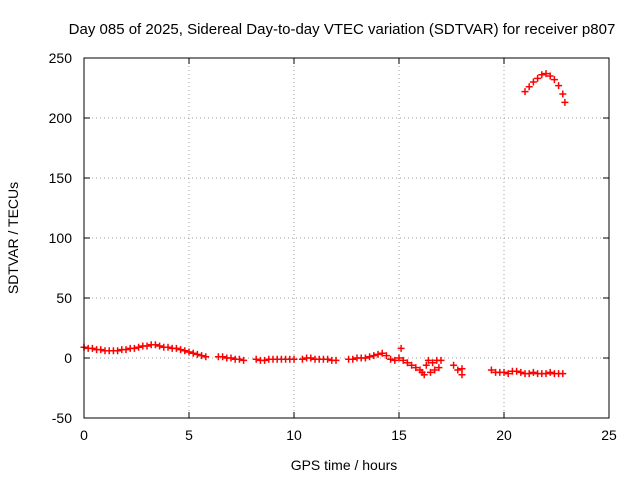 The image size is (640, 480). What do you see at coordinates (294, 435) in the screenshot?
I see `x-tick-label: 10` at bounding box center [294, 435].